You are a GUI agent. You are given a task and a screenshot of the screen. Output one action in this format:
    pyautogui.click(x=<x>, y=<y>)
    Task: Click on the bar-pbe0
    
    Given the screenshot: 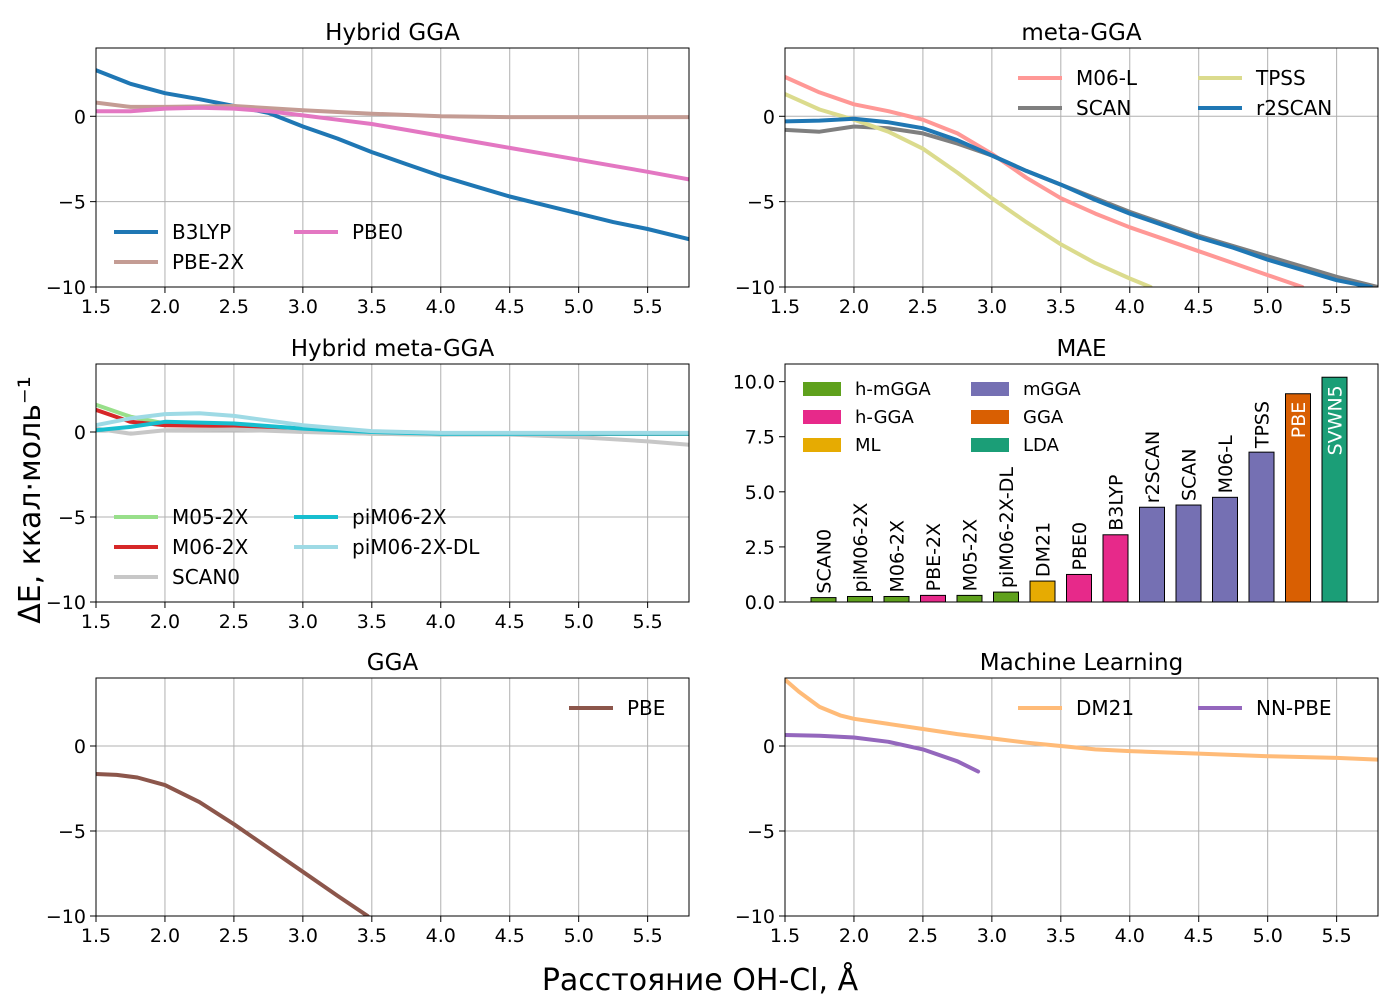 What is the action you would take?
    pyautogui.click(x=1079, y=588)
    